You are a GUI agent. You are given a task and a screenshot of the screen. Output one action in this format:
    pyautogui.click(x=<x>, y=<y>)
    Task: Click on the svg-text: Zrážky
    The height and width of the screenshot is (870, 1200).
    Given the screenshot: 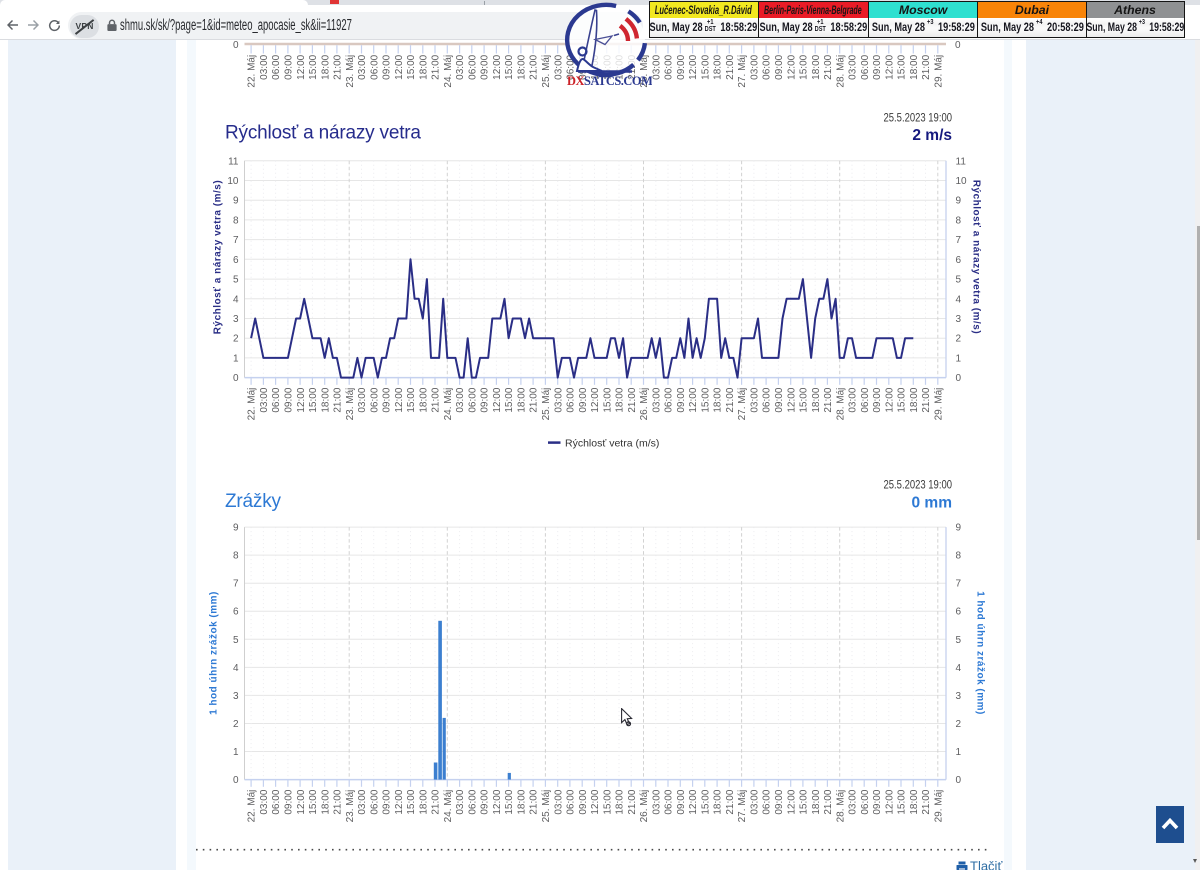 What is the action you would take?
    pyautogui.click(x=253, y=501)
    